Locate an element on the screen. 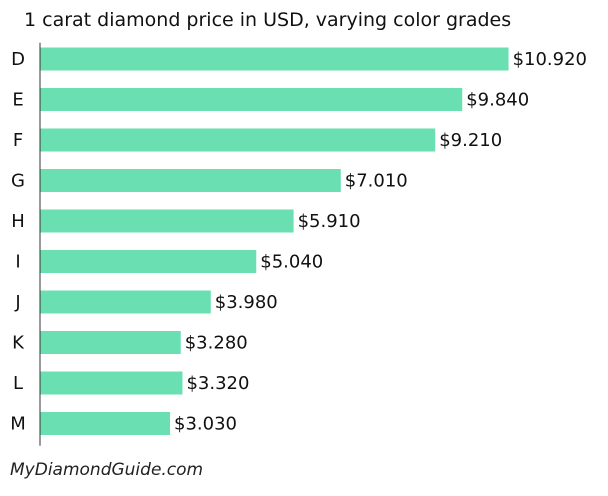 The width and height of the screenshot is (608, 496). bar-j is located at coordinates (125, 302).